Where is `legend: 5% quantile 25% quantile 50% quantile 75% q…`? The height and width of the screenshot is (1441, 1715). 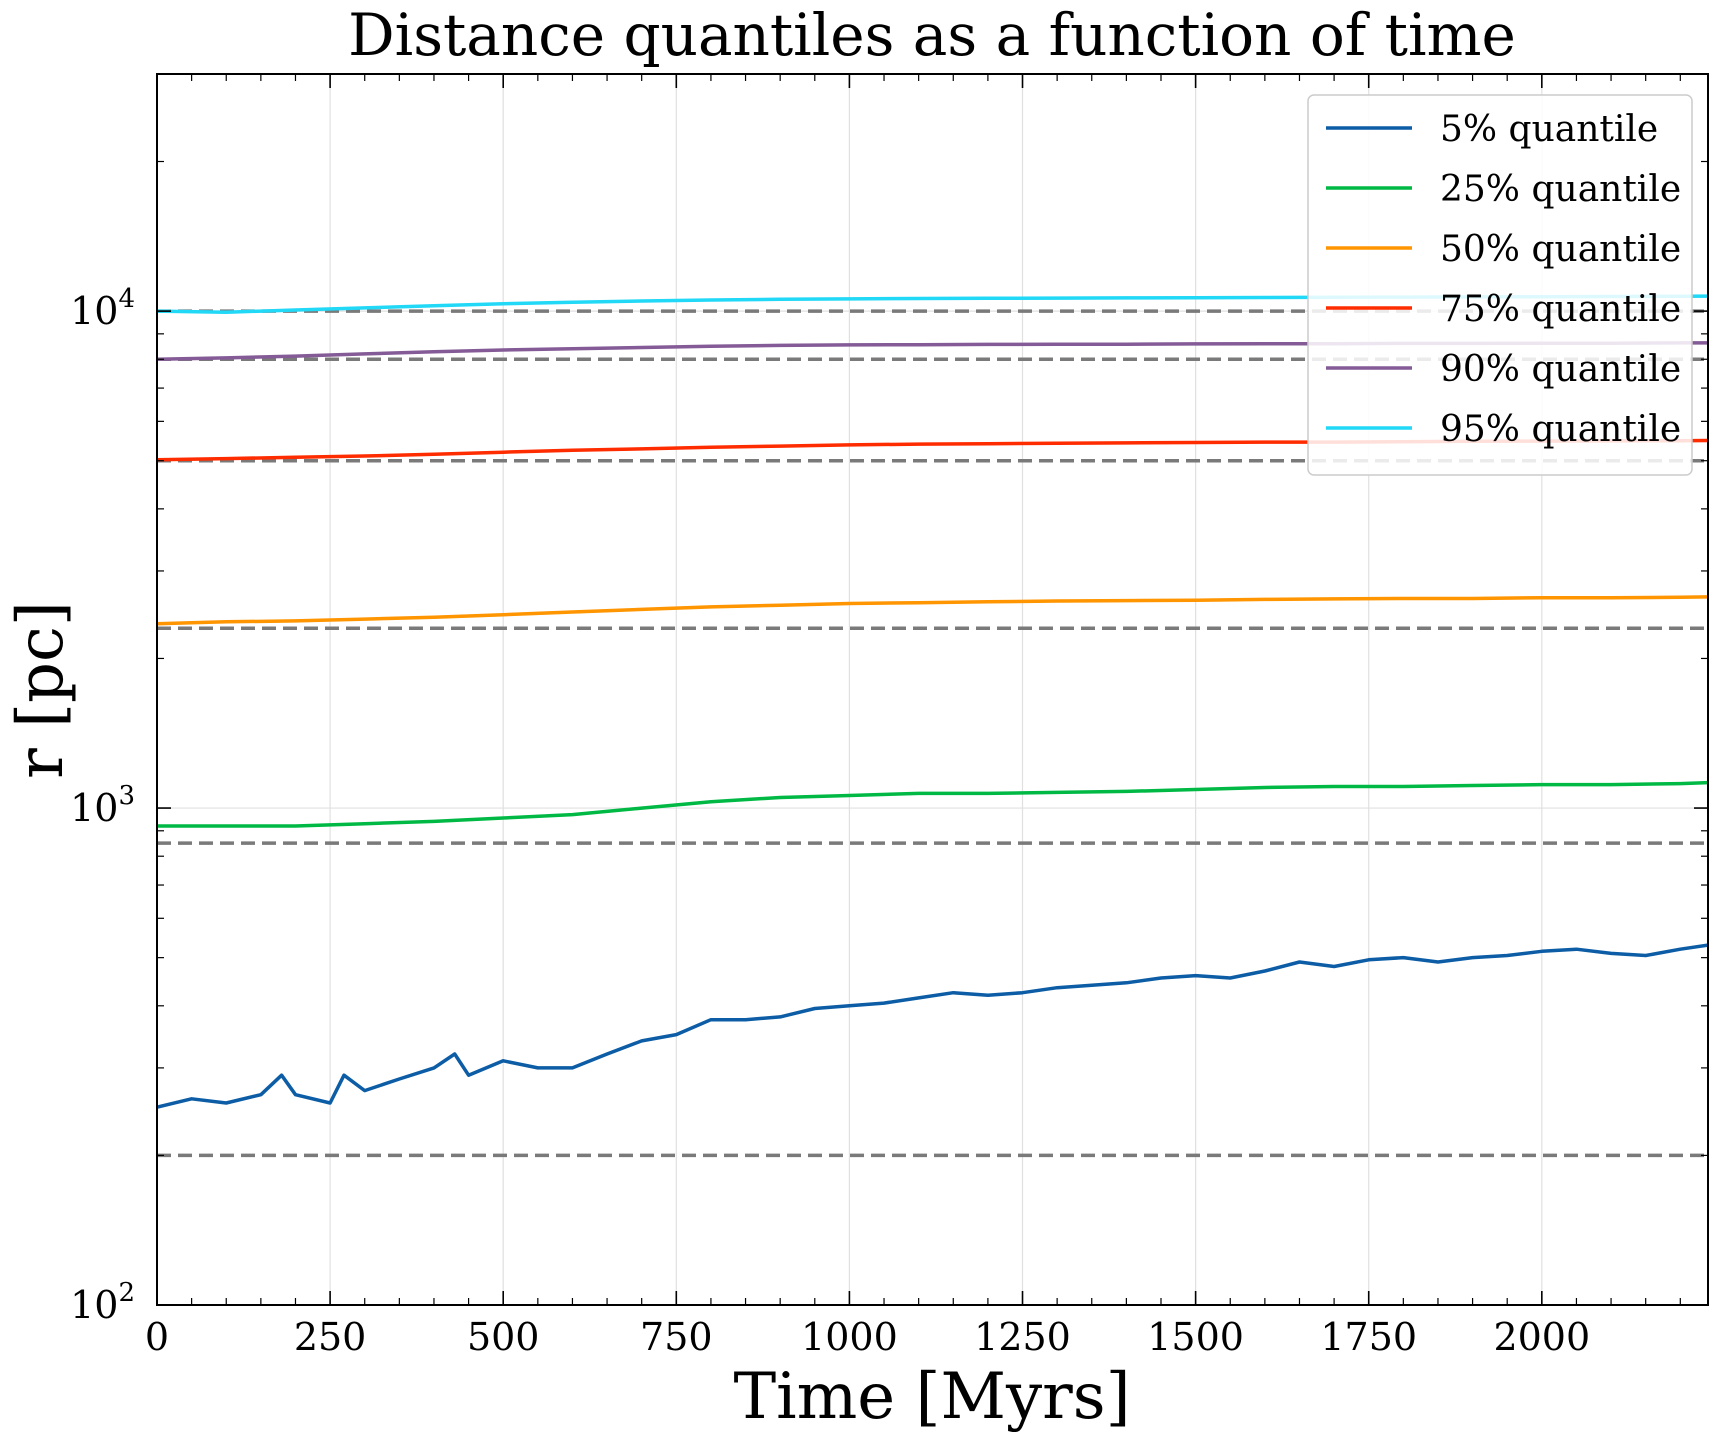 legend: 5% quantile 25% quantile 50% quantile 75% q… is located at coordinates (1500, 285).